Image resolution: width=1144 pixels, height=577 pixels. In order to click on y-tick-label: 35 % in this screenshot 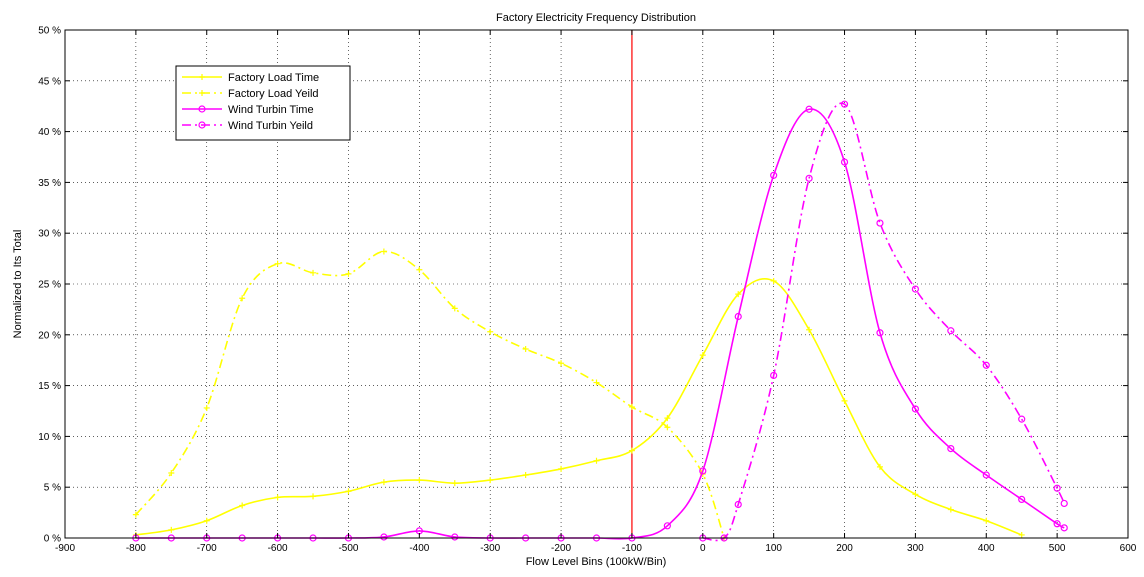, I will do `click(49, 183)`.